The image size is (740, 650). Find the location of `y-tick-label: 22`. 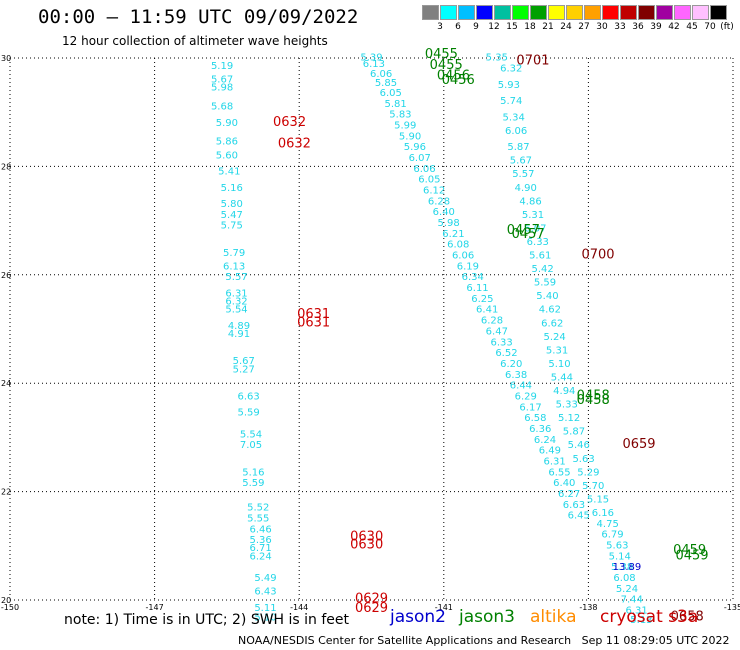

y-tick-label: 22 is located at coordinates (6, 492).